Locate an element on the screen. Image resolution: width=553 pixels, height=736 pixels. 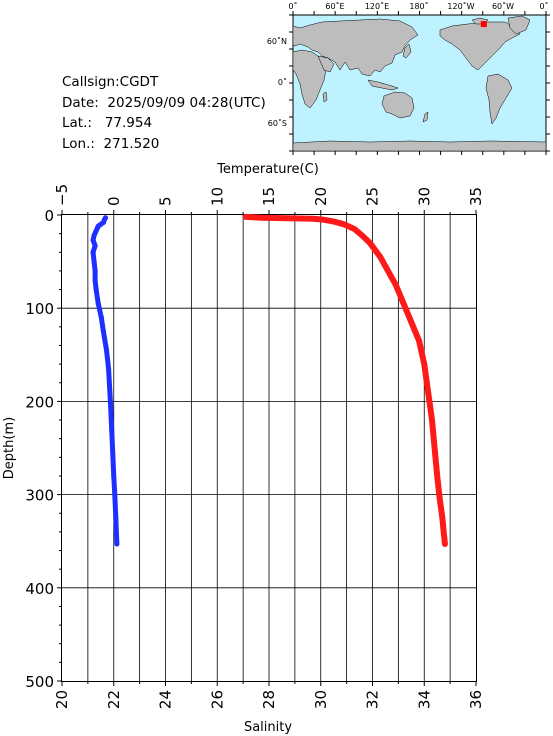
map-lon-label-2: 120˚E is located at coordinates (377, 6).